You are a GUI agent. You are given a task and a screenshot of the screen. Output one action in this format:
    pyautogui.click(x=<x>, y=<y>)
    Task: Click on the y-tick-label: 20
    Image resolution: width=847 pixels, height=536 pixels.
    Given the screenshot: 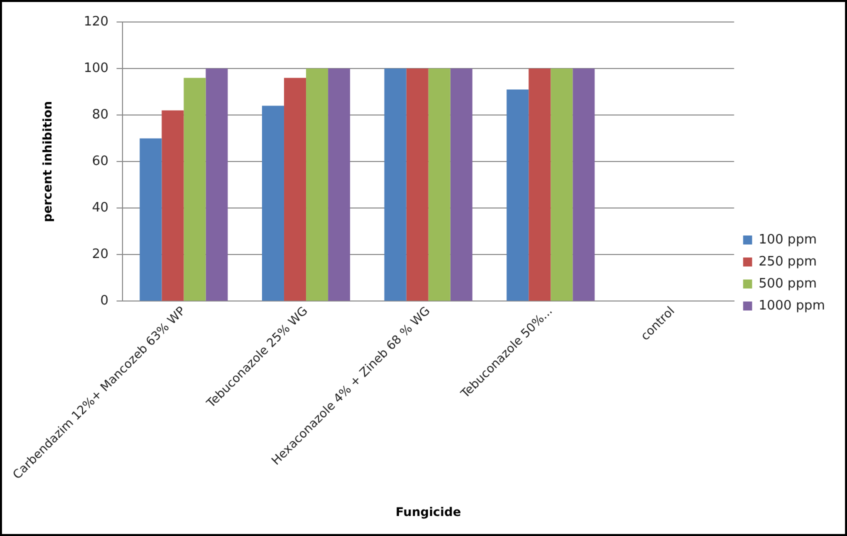 What is the action you would take?
    pyautogui.click(x=100, y=254)
    